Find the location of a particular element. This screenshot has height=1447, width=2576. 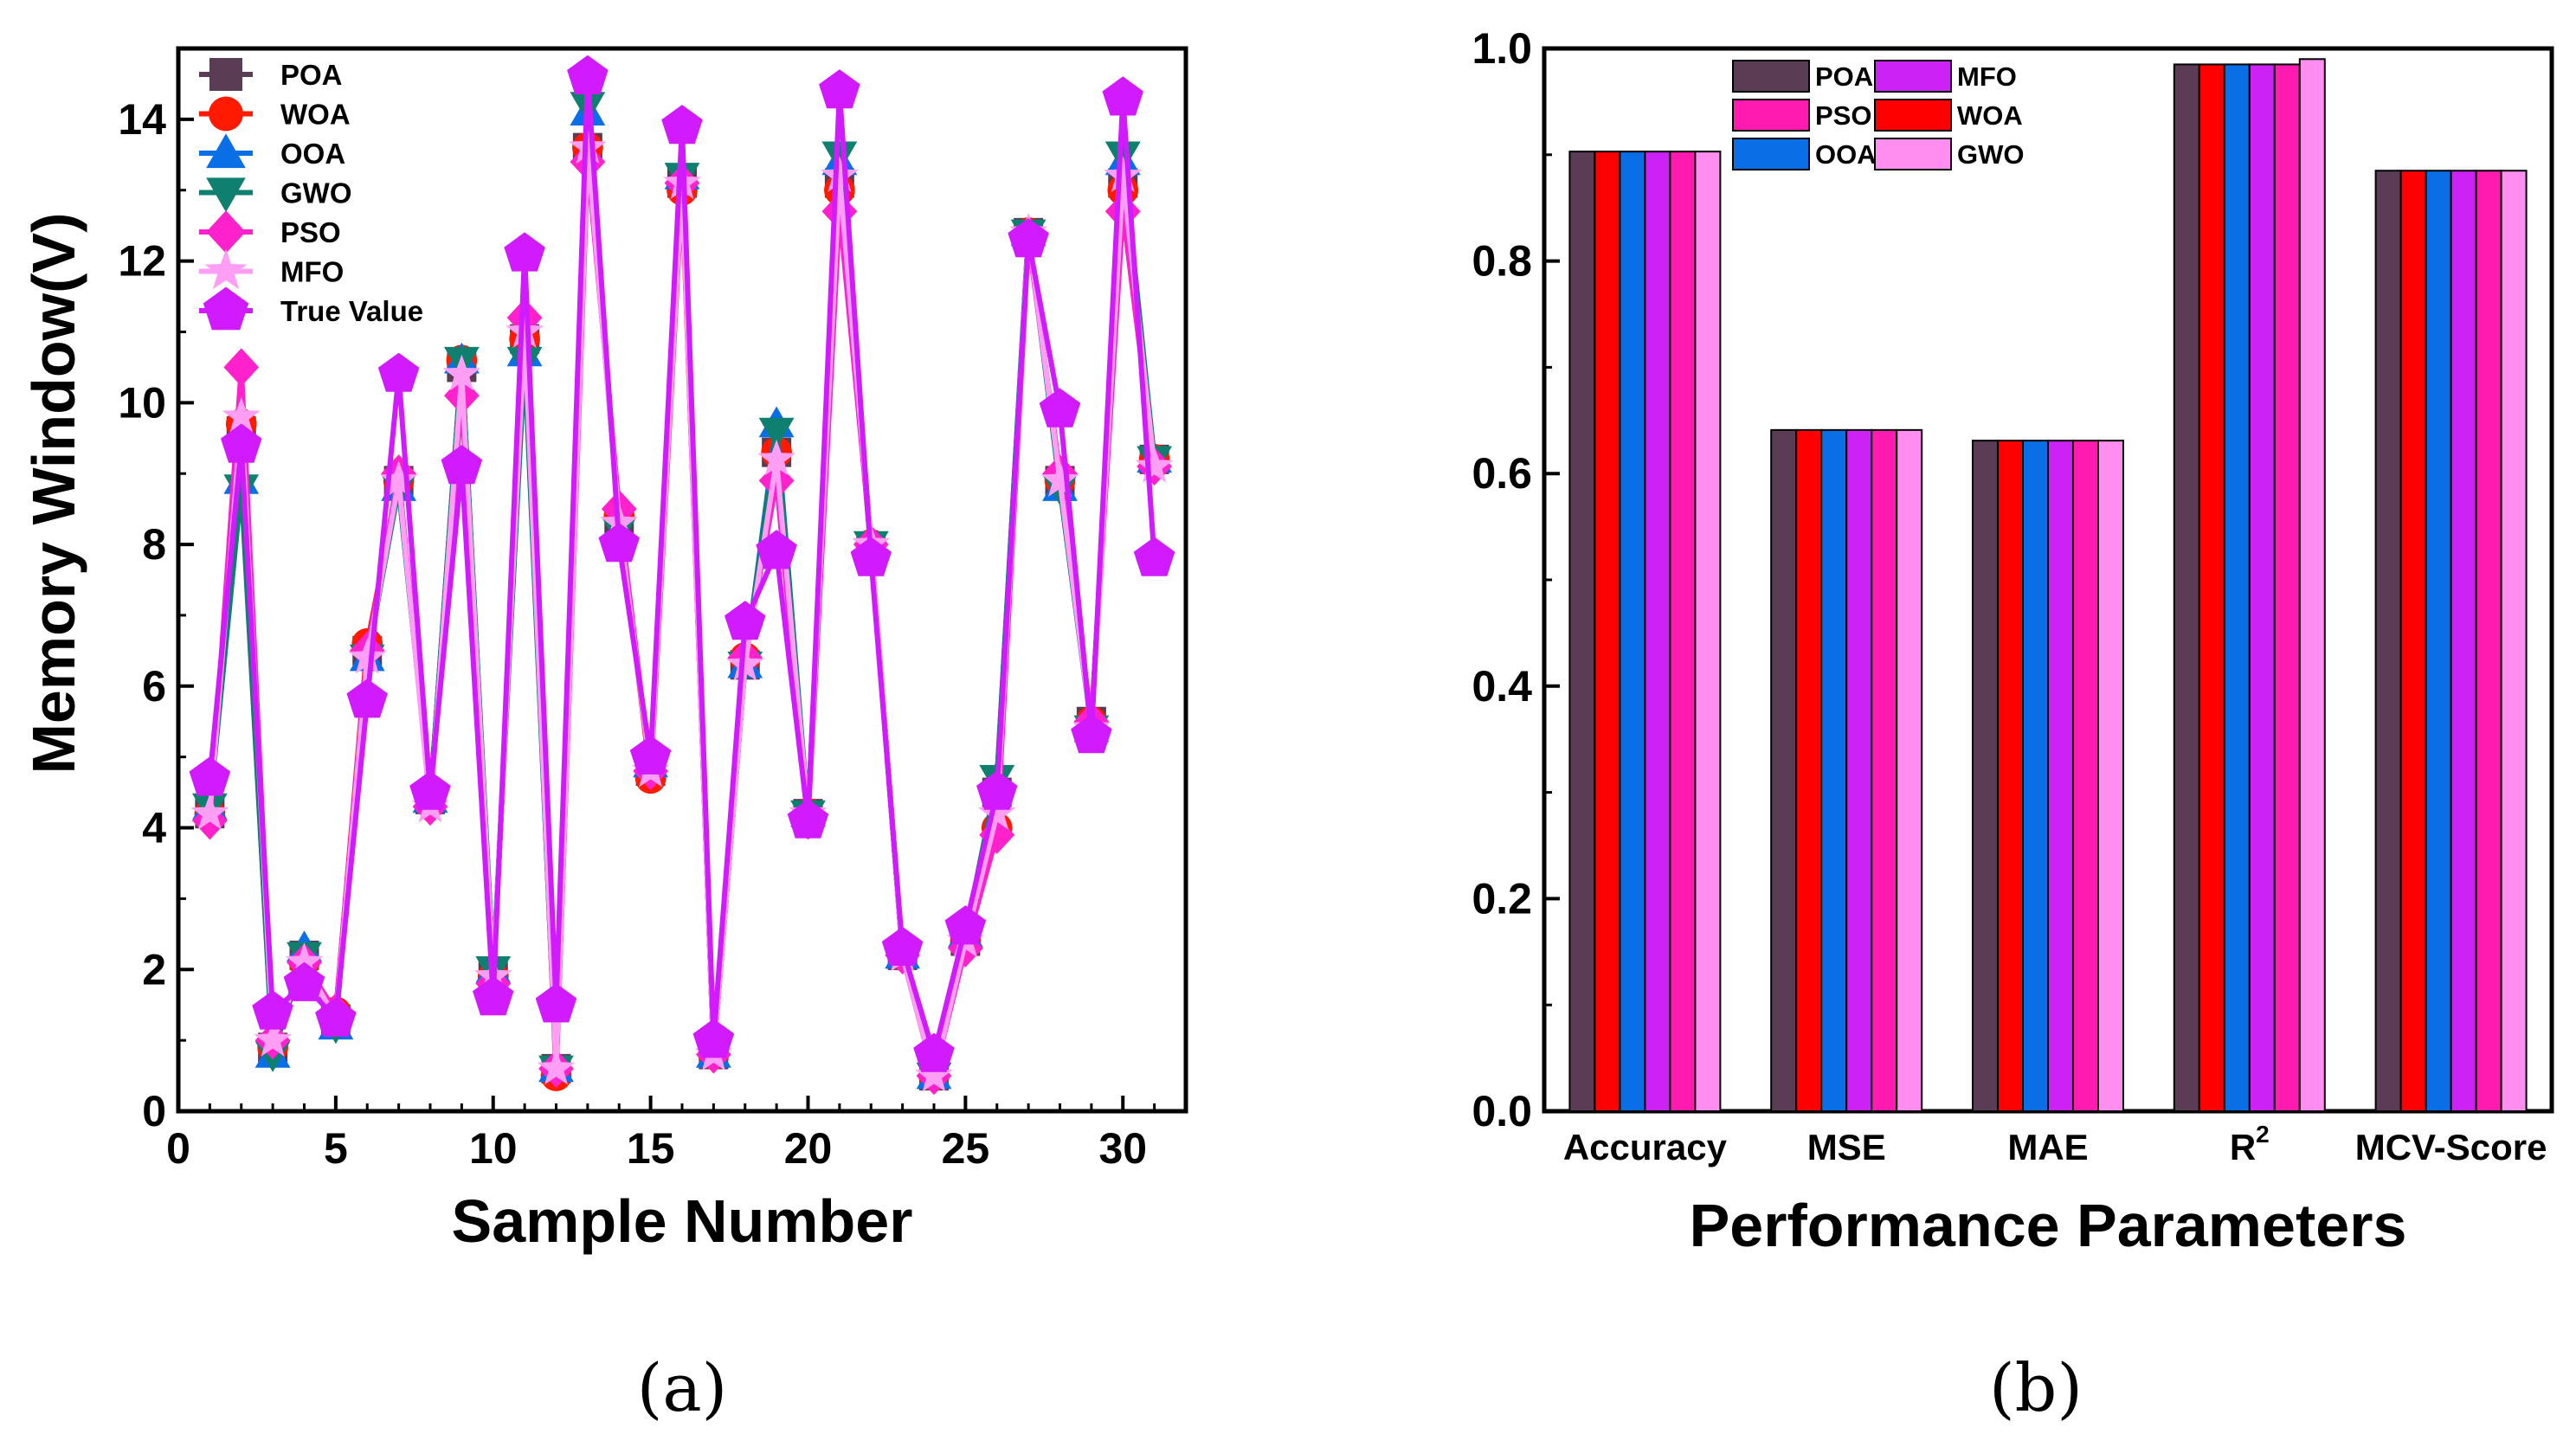

panel-a-y-tick-label: 0 is located at coordinates (154, 1111).